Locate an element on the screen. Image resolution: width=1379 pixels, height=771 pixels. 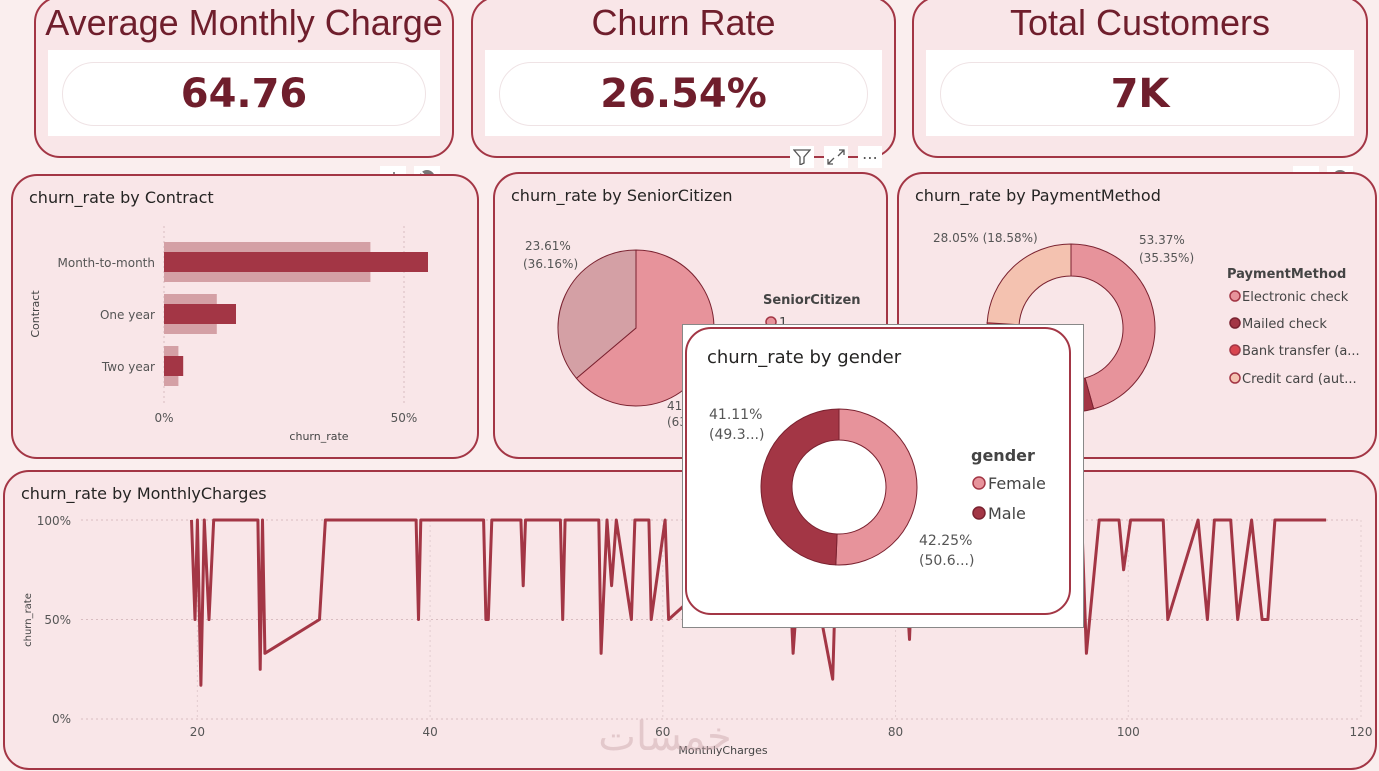
legend-item: Electronic check is located at coordinates (1295, 297).